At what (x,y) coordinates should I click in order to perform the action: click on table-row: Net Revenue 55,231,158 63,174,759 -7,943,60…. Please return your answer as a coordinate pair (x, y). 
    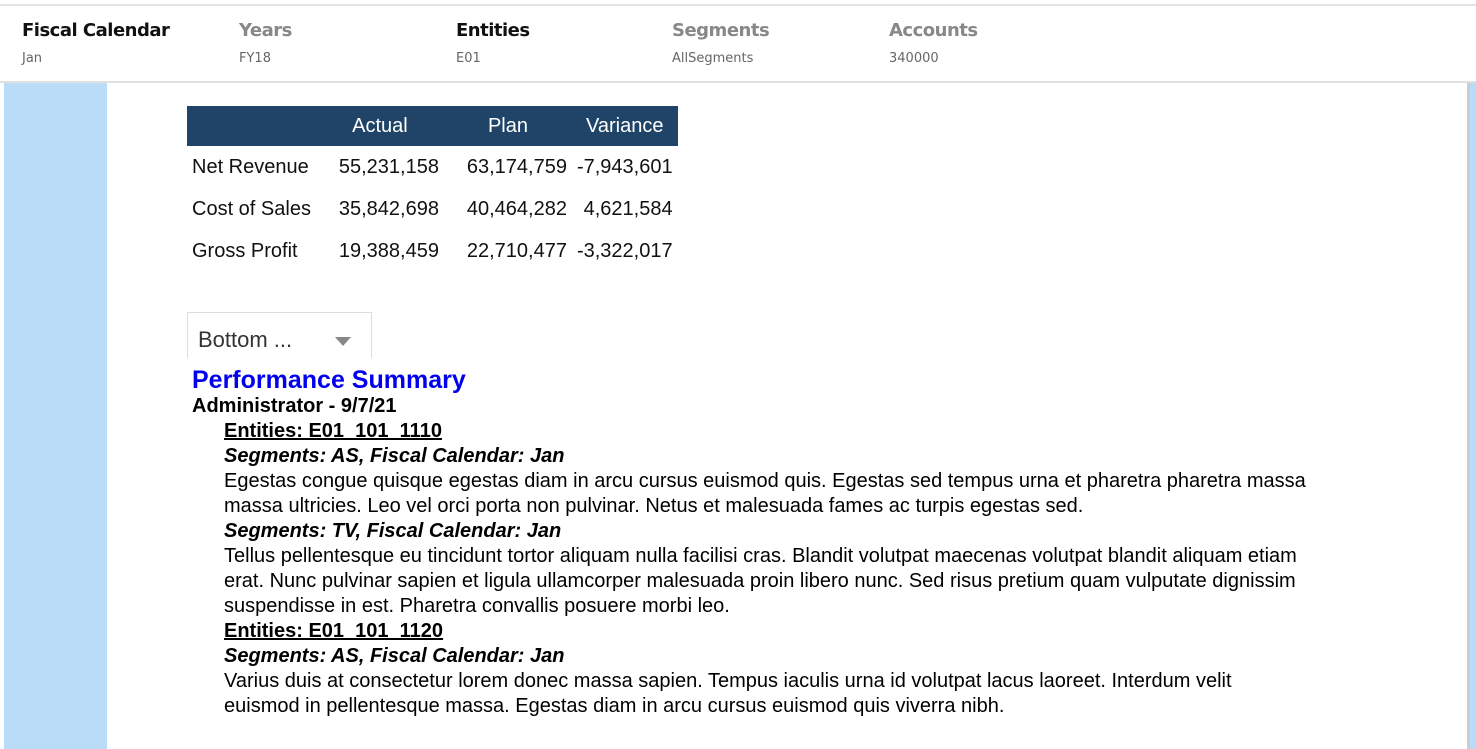
    Looking at the image, I should click on (432, 167).